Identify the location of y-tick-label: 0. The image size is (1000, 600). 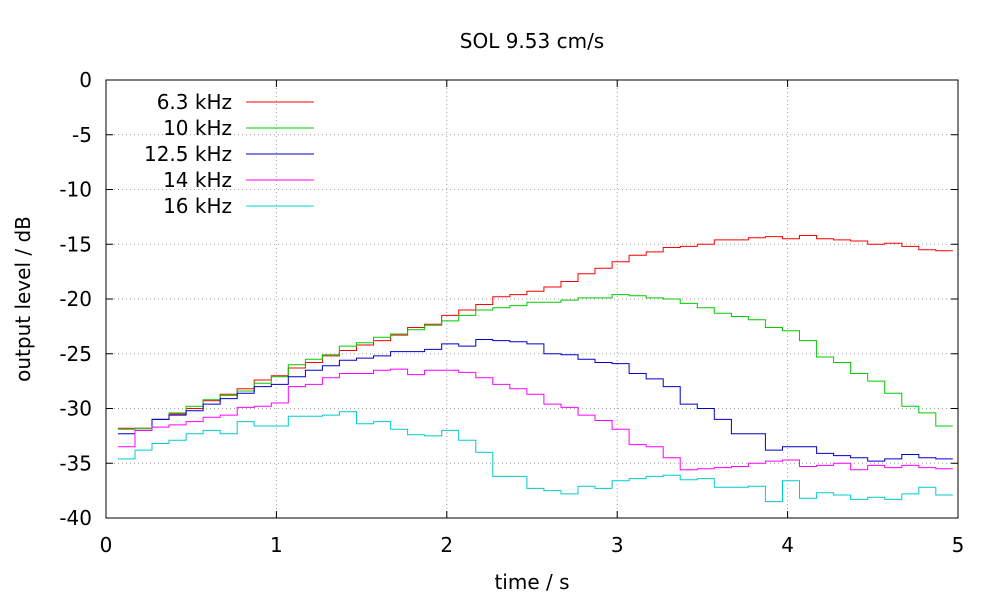
(85, 80).